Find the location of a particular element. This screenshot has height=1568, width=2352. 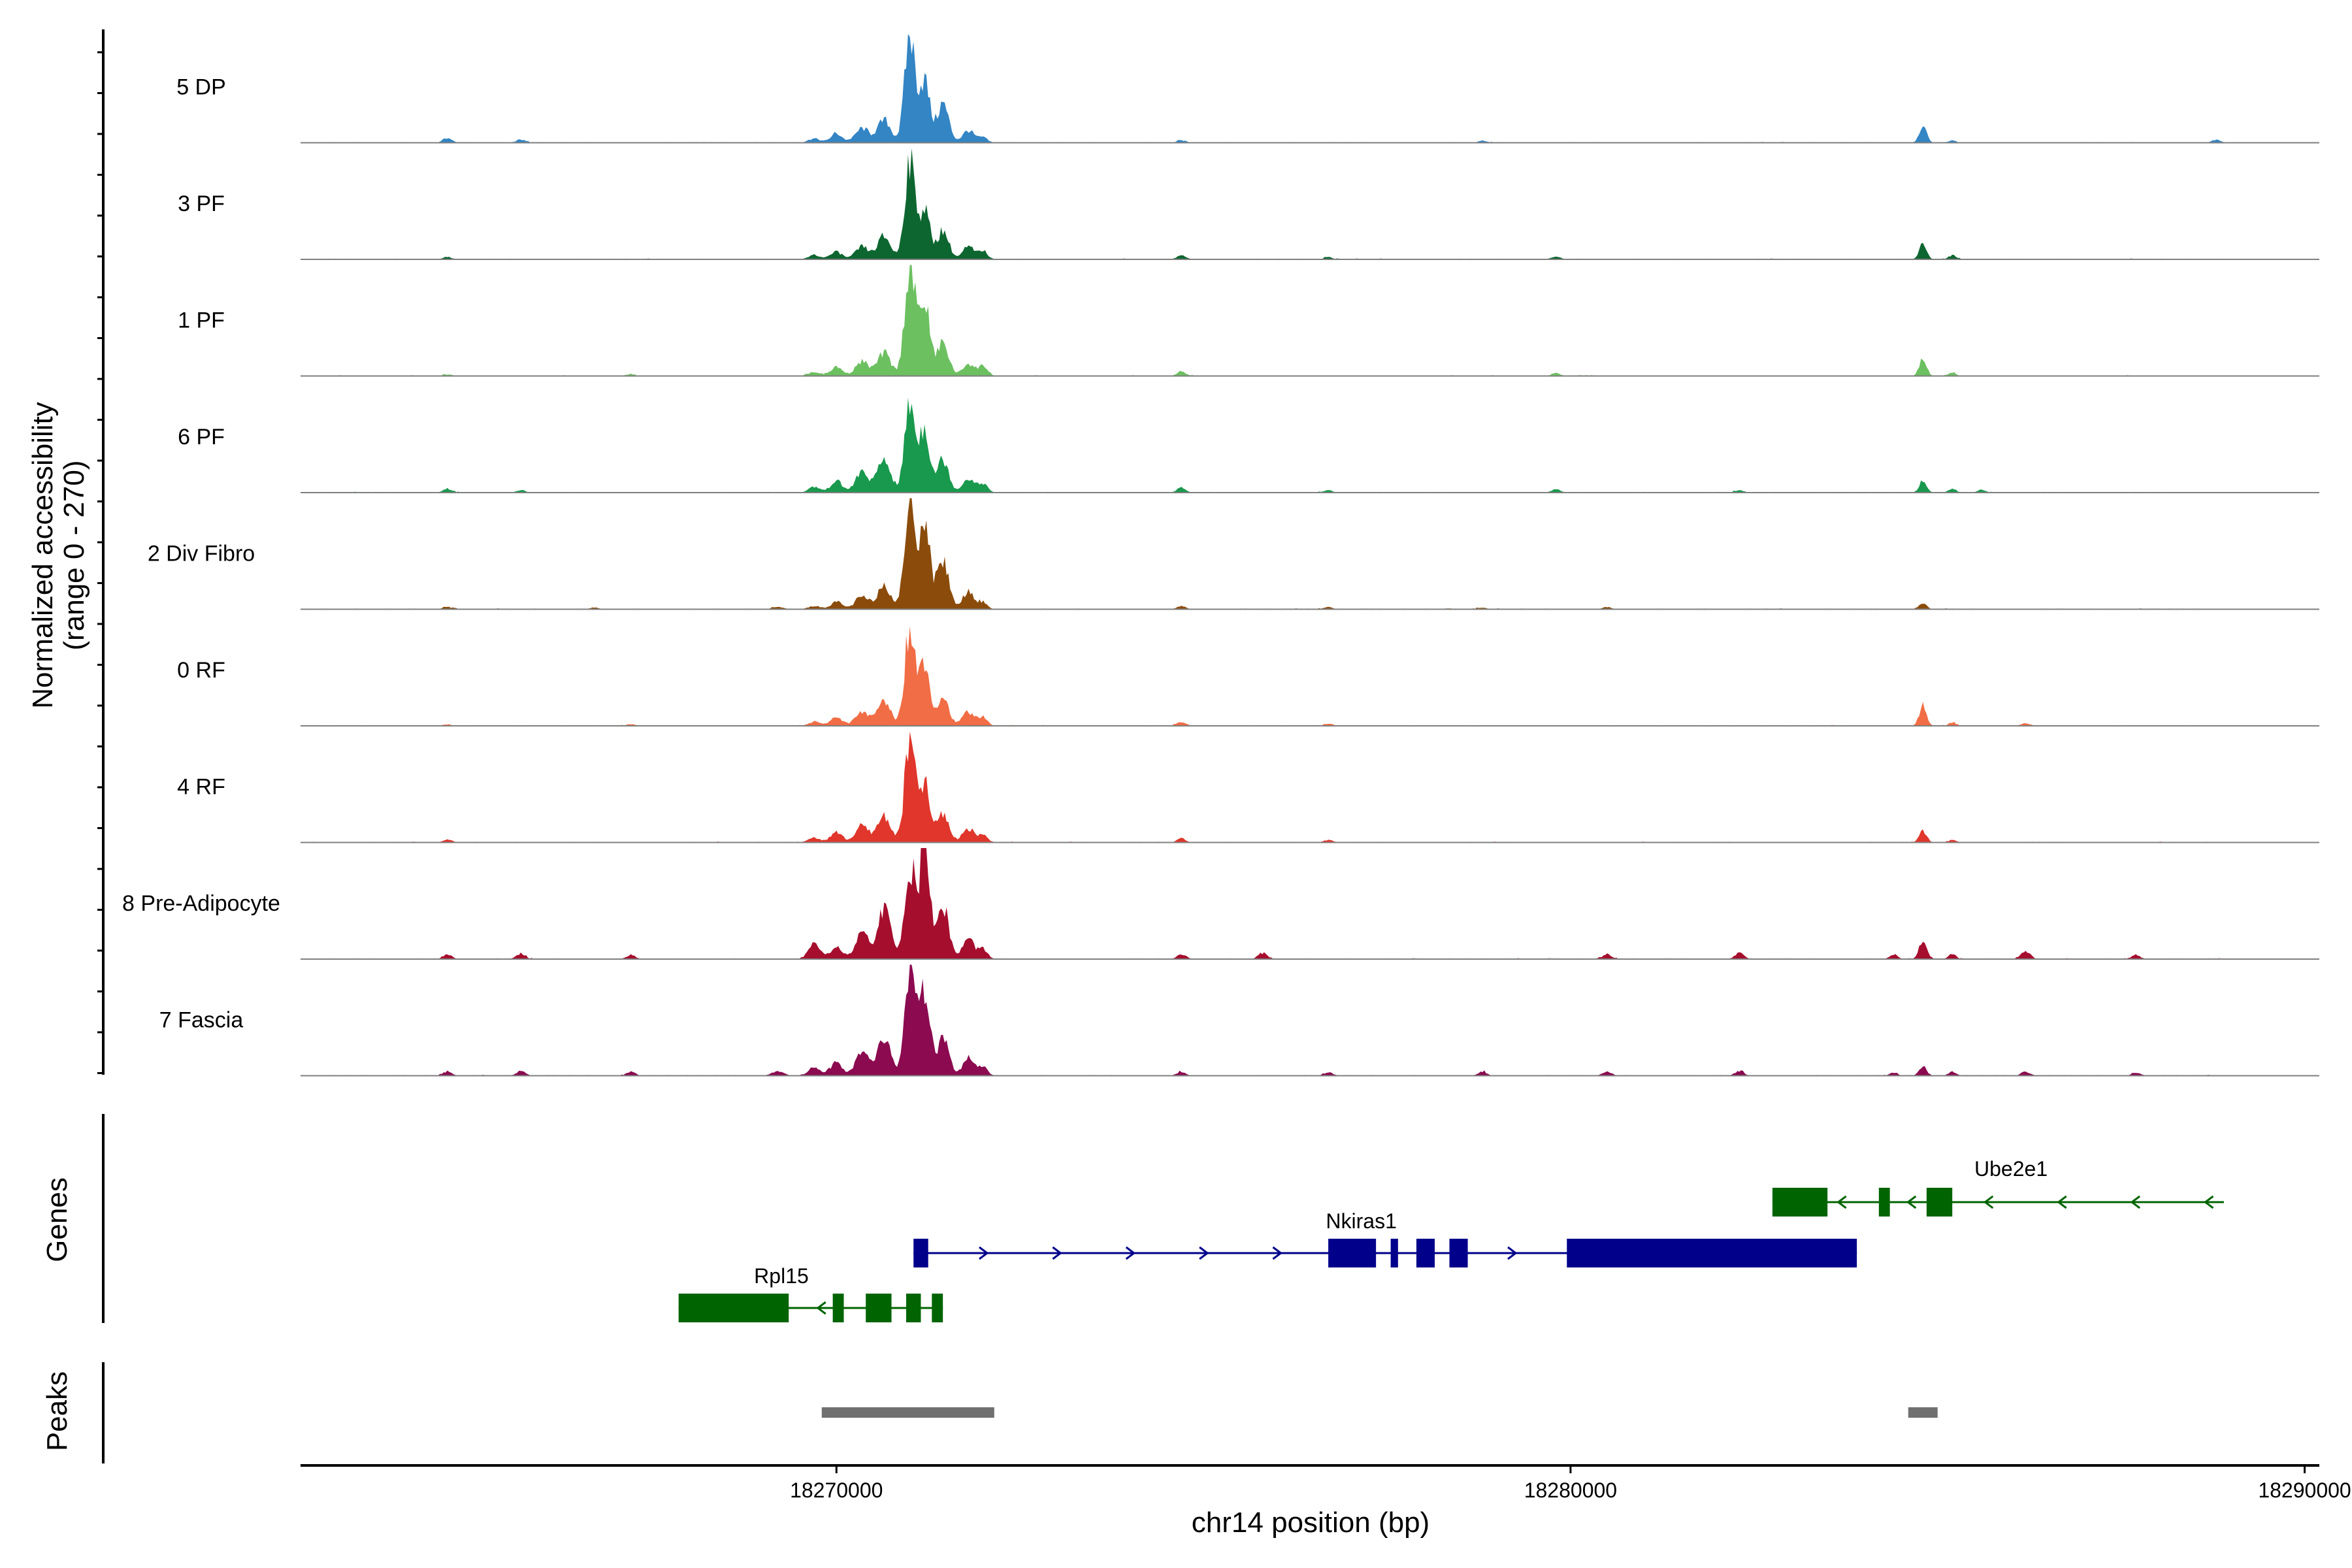

coverage-track: 5 DP is located at coordinates (1247, 89).